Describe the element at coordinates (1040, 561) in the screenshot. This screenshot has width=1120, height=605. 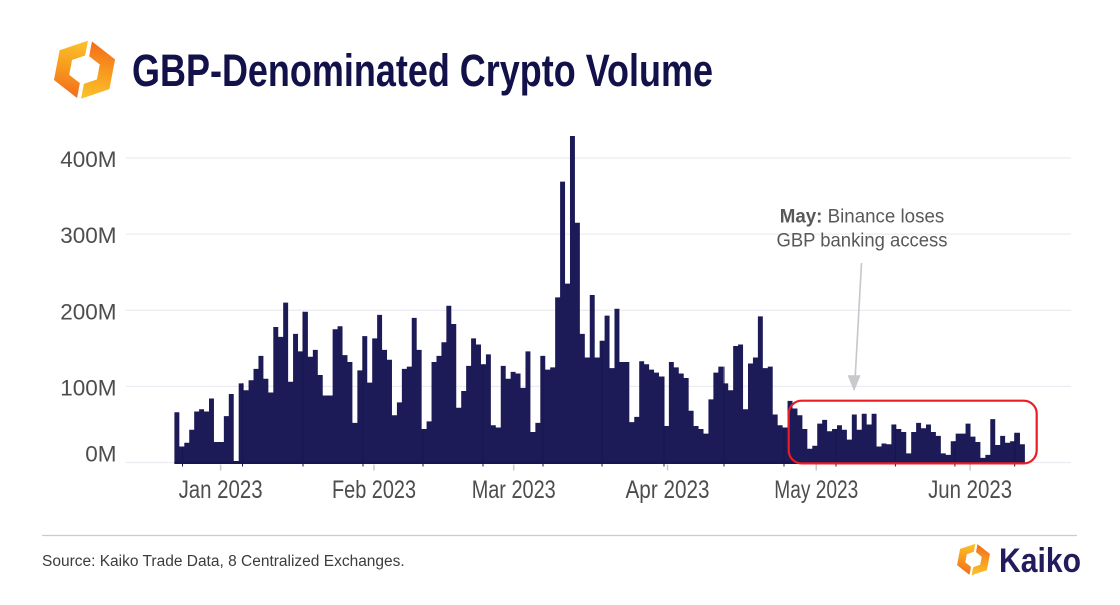
I see `svg-text: Kaiko` at that location.